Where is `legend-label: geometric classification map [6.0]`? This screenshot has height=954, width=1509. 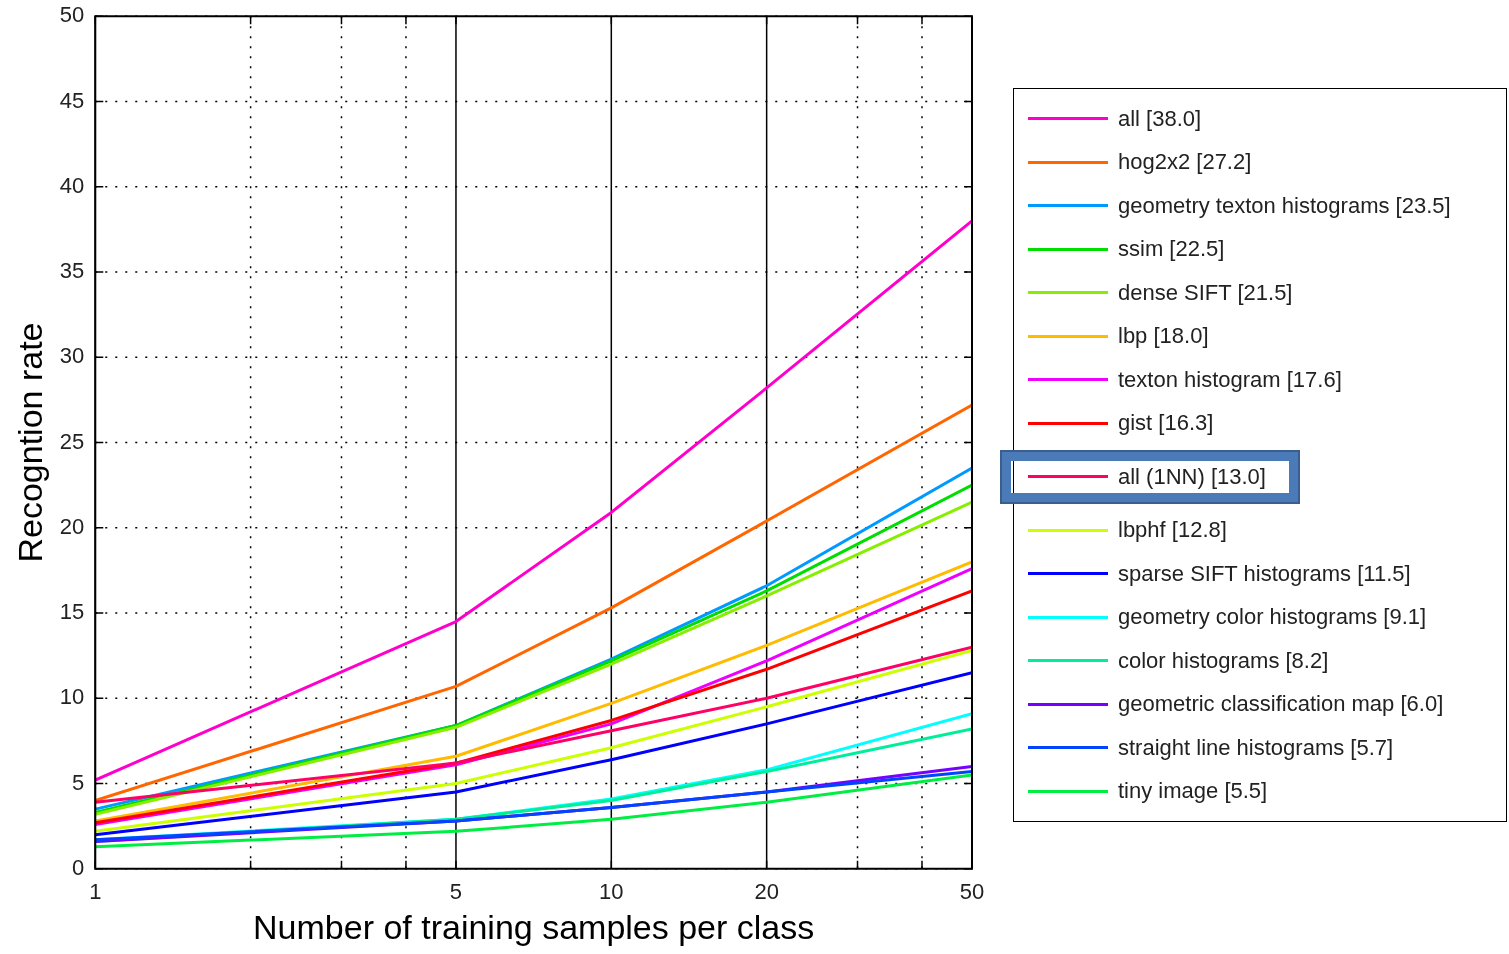 legend-label: geometric classification map [6.0] is located at coordinates (1281, 704).